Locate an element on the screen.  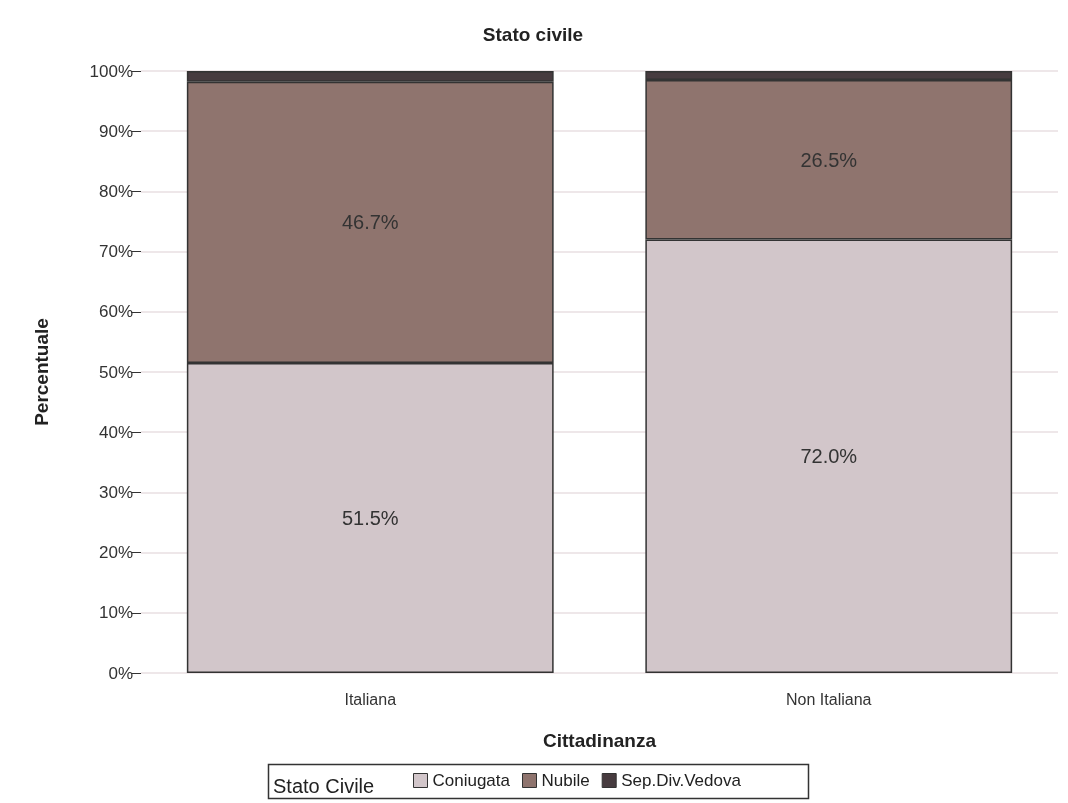
y-tick-label: 60% is located at coordinates (115, 312).